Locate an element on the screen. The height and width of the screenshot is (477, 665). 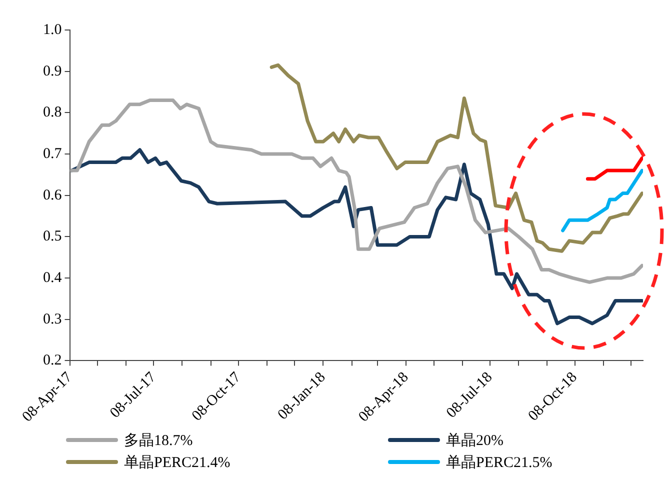
y-tick-label: 0.8 is located at coordinates (52, 112).